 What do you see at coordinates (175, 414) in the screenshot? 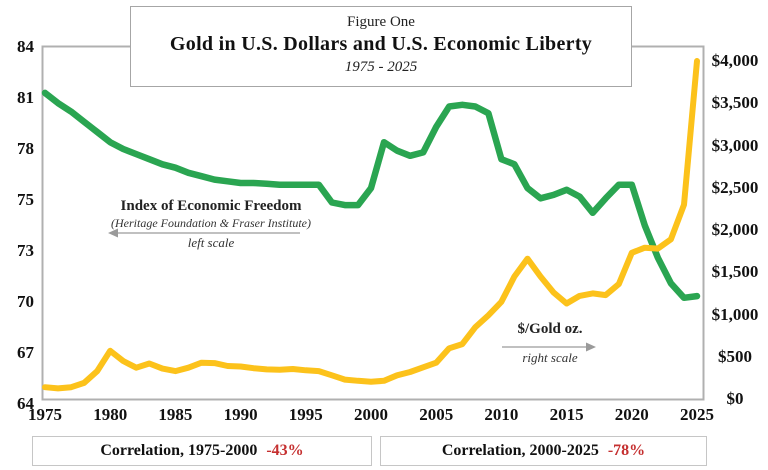
I see `axis-tick-label: 1985` at bounding box center [175, 414].